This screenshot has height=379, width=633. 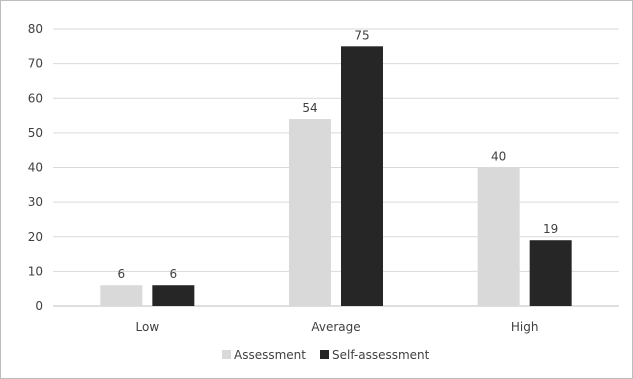 I want to click on bar-self-assessment-low, so click(x=173, y=295).